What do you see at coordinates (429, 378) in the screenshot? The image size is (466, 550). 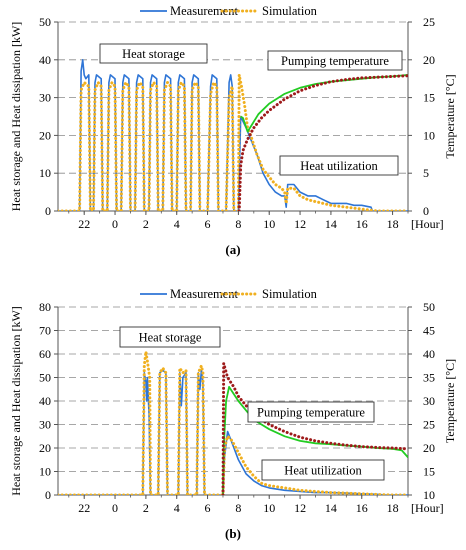 I see `y2-tick-label: 35` at bounding box center [429, 378].